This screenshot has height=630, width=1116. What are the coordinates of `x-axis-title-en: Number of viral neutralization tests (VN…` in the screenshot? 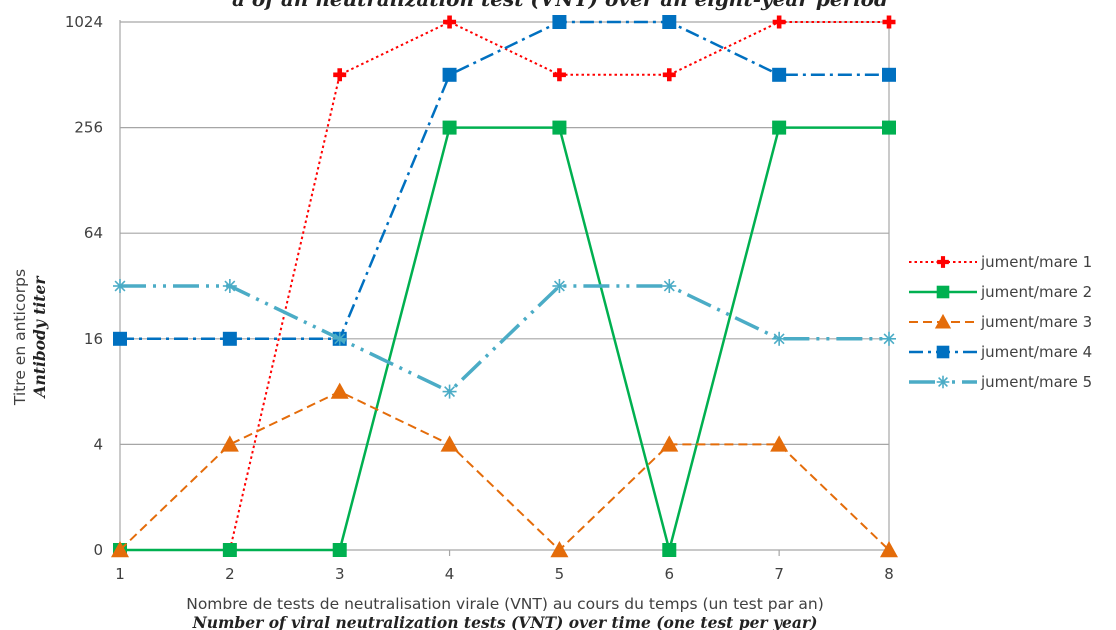 It's located at (505, 621).